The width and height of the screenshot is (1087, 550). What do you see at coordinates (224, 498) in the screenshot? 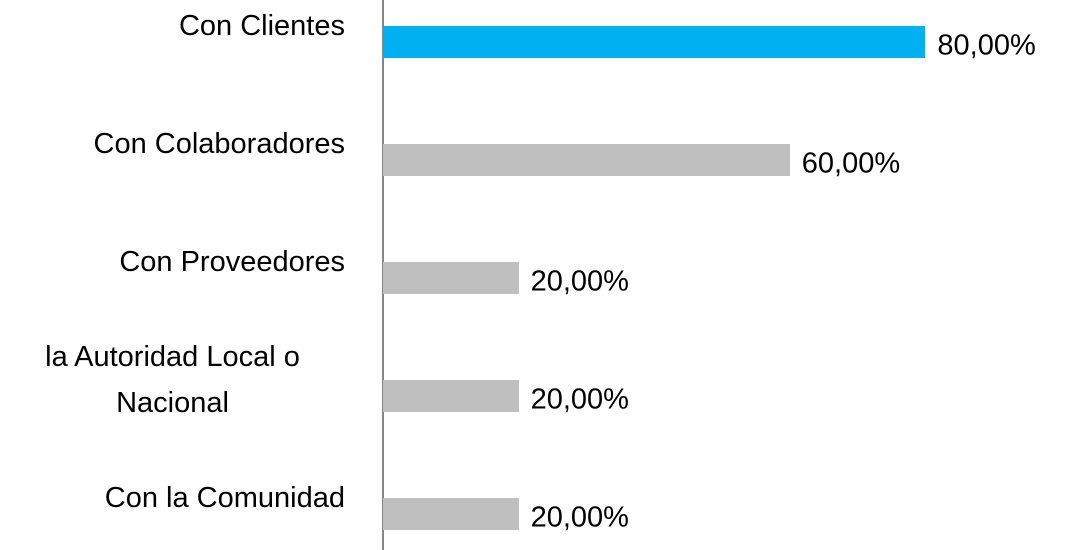
I see `category-label: Con la Comunidad` at bounding box center [224, 498].